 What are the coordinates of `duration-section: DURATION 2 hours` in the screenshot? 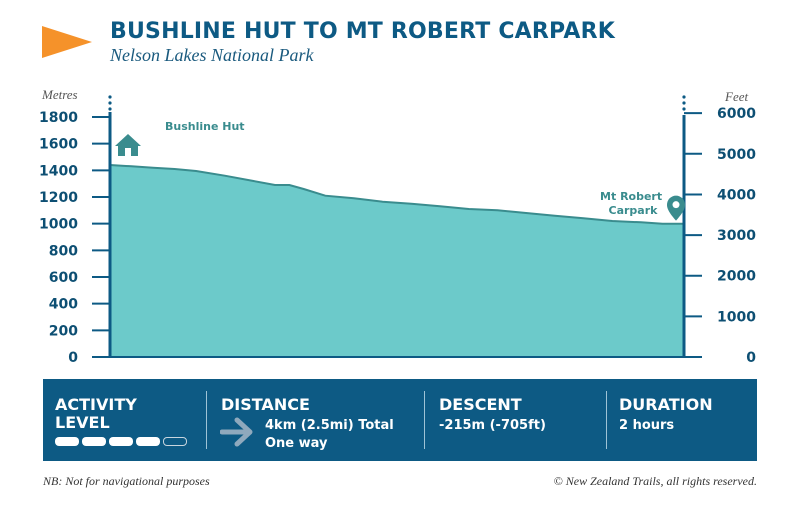 It's located at (682, 420).